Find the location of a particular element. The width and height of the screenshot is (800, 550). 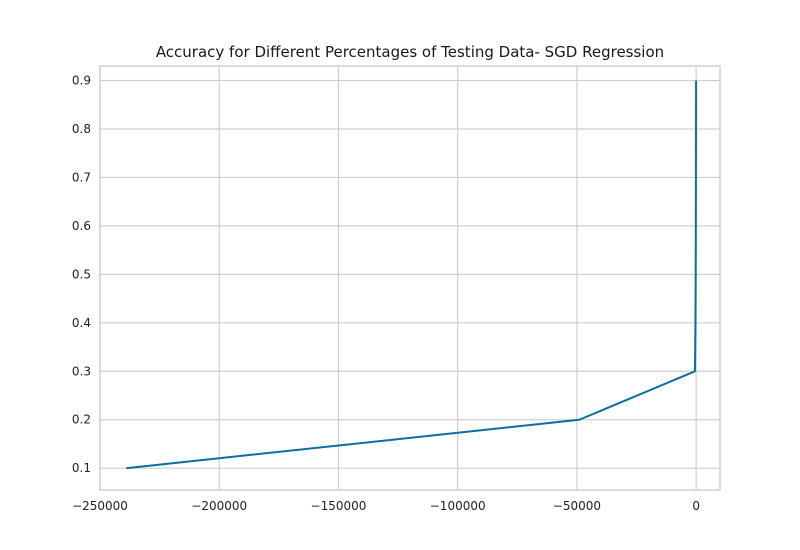

y-tick-label: 0.2 is located at coordinates (81, 420).